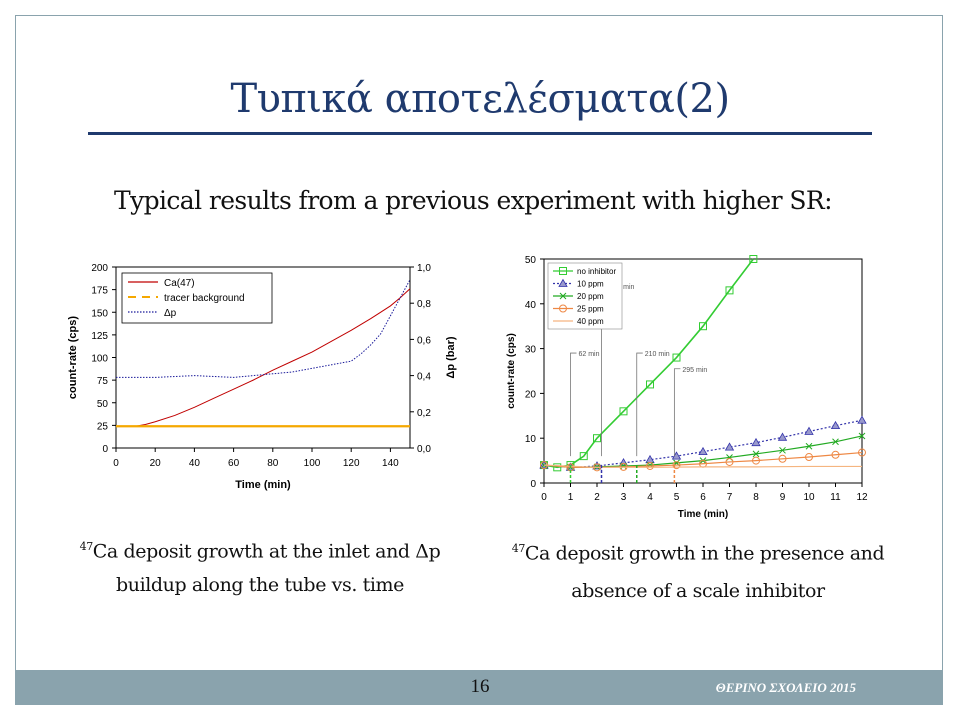  I want to click on event-label-3: 295 min, so click(694, 370).